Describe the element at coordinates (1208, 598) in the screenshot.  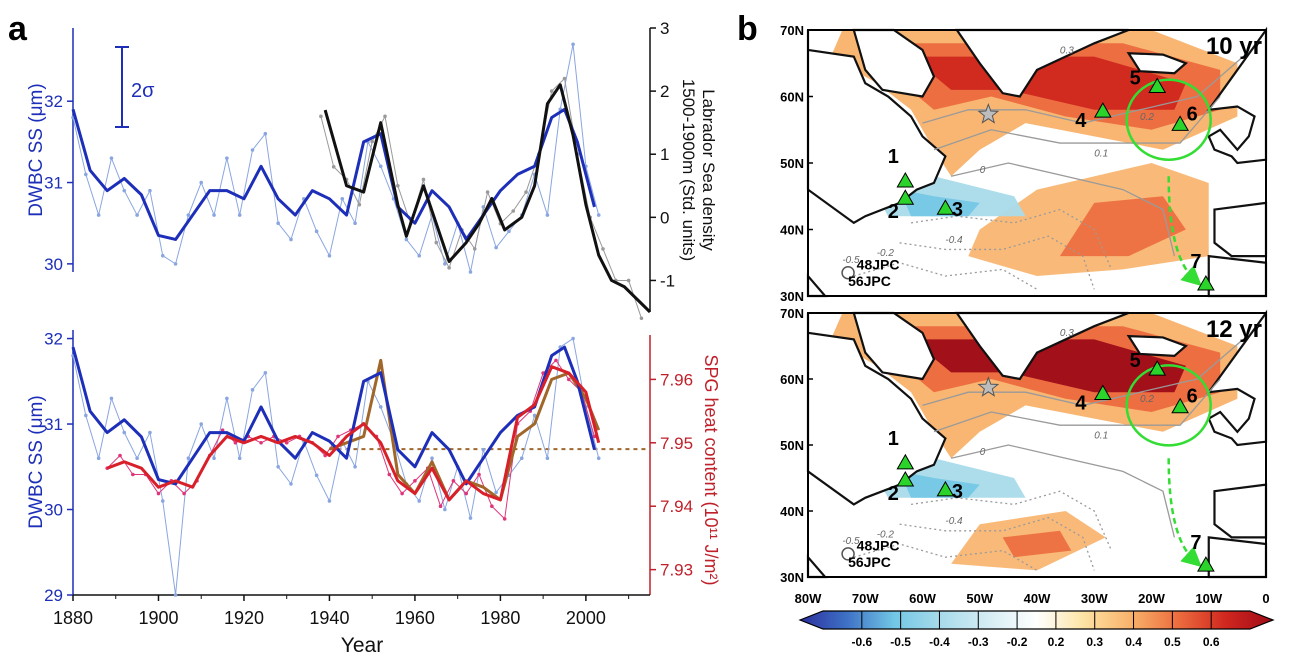
I see `lon-tick-label: 10W` at that location.